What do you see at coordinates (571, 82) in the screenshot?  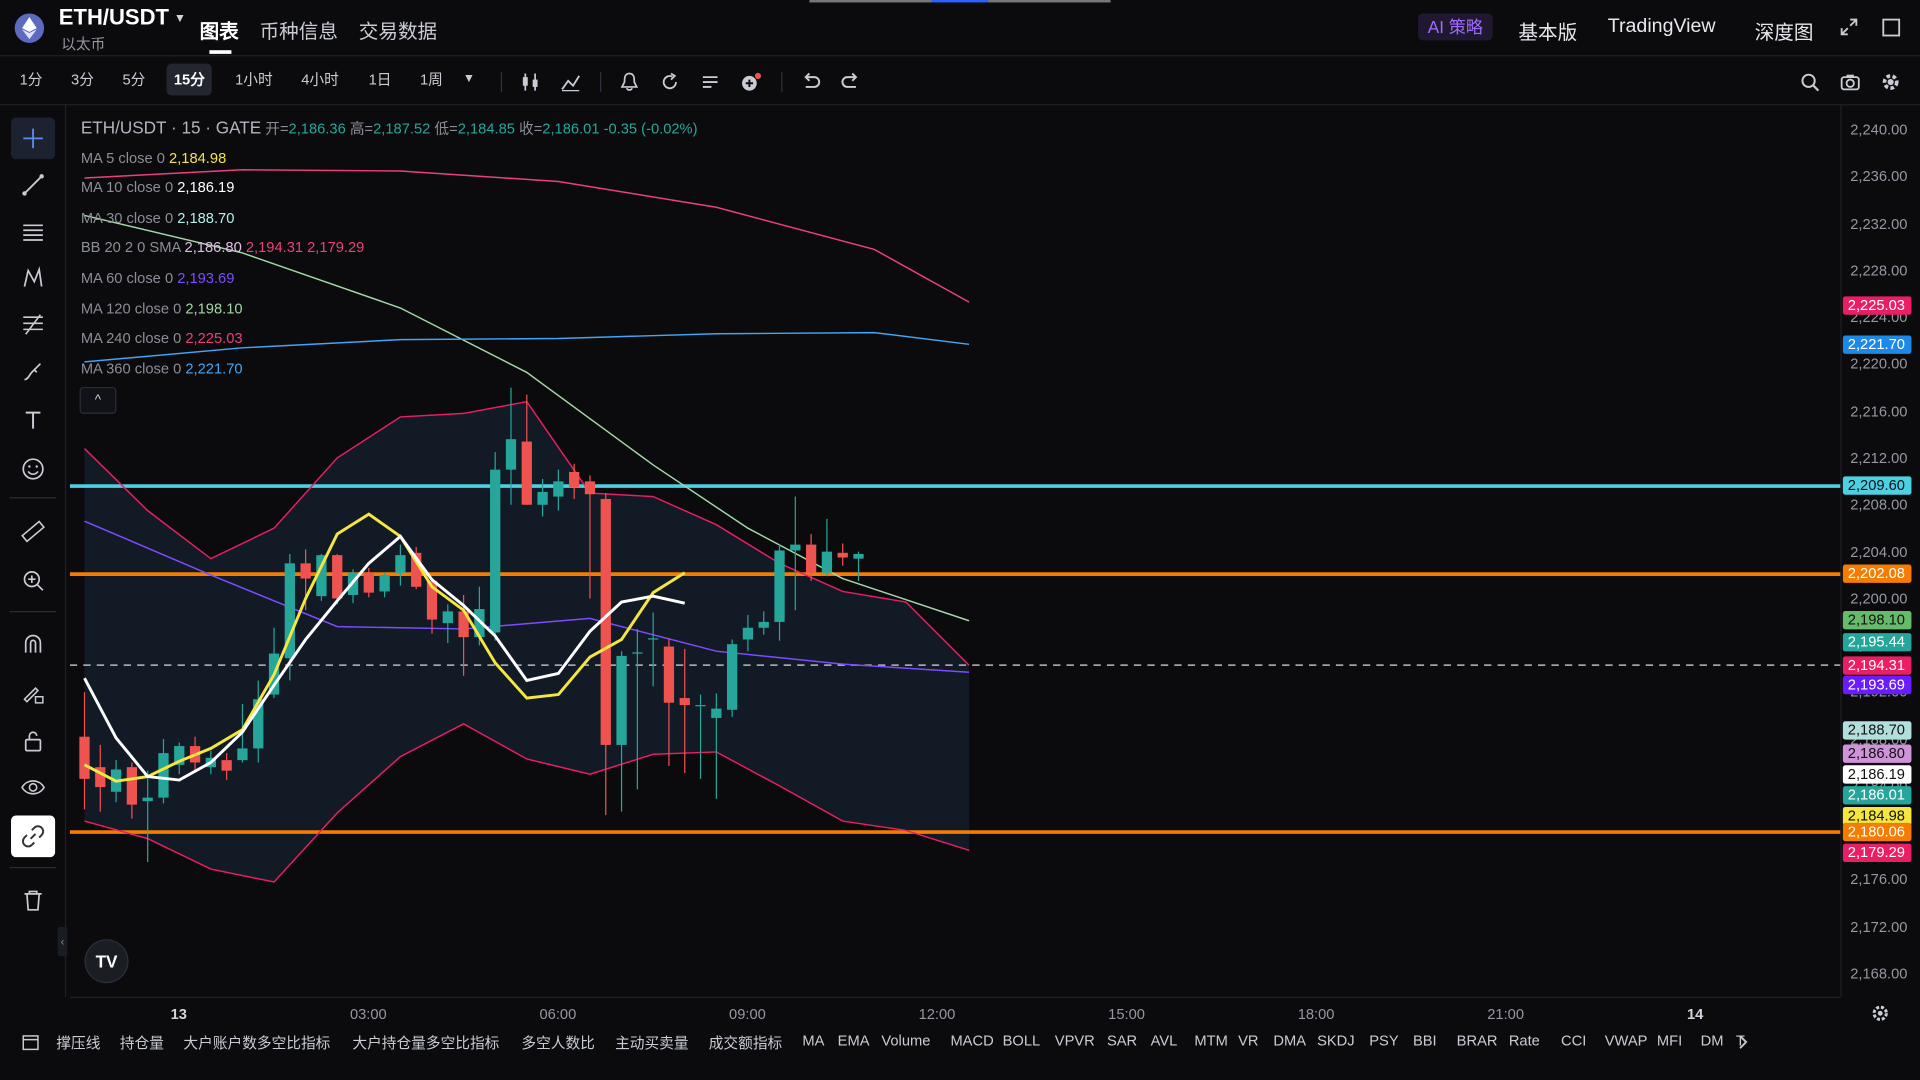 I see `indicators-icon` at bounding box center [571, 82].